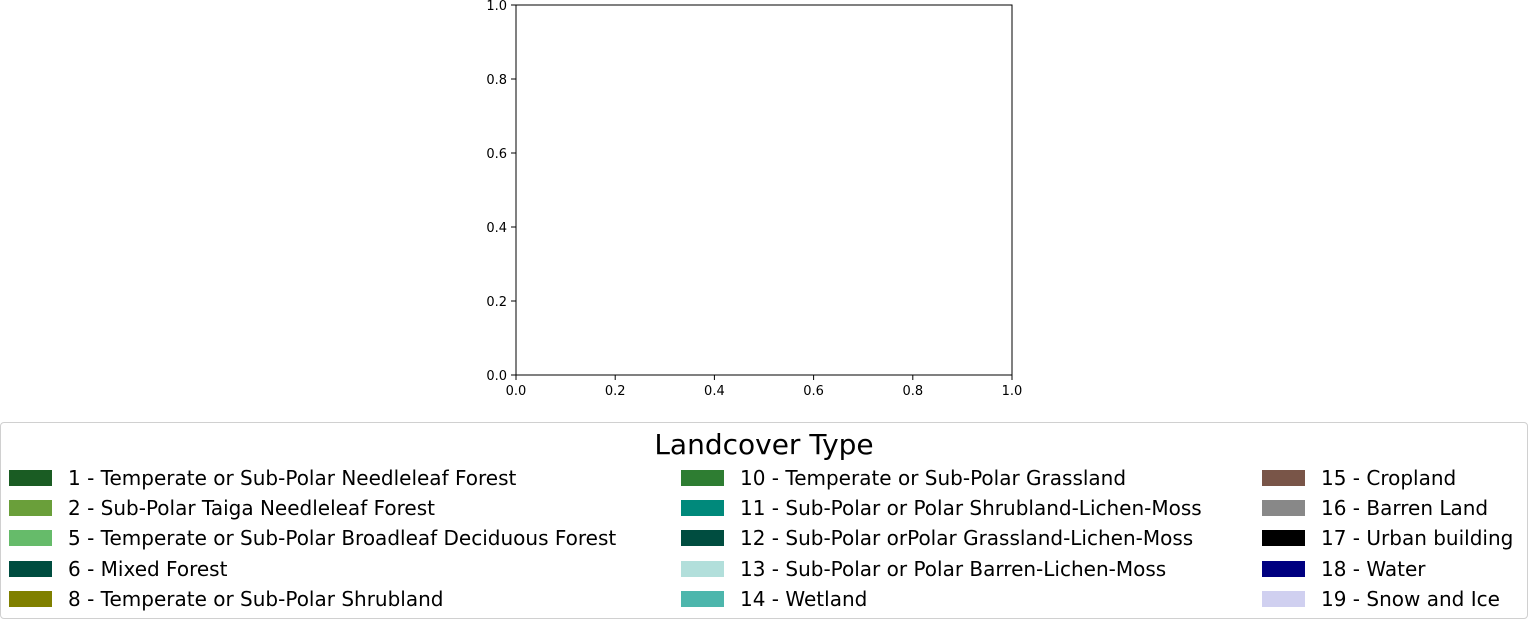 This screenshot has height=619, width=1528. I want to click on legend-label: 16 - Barren Land, so click(1405, 508).